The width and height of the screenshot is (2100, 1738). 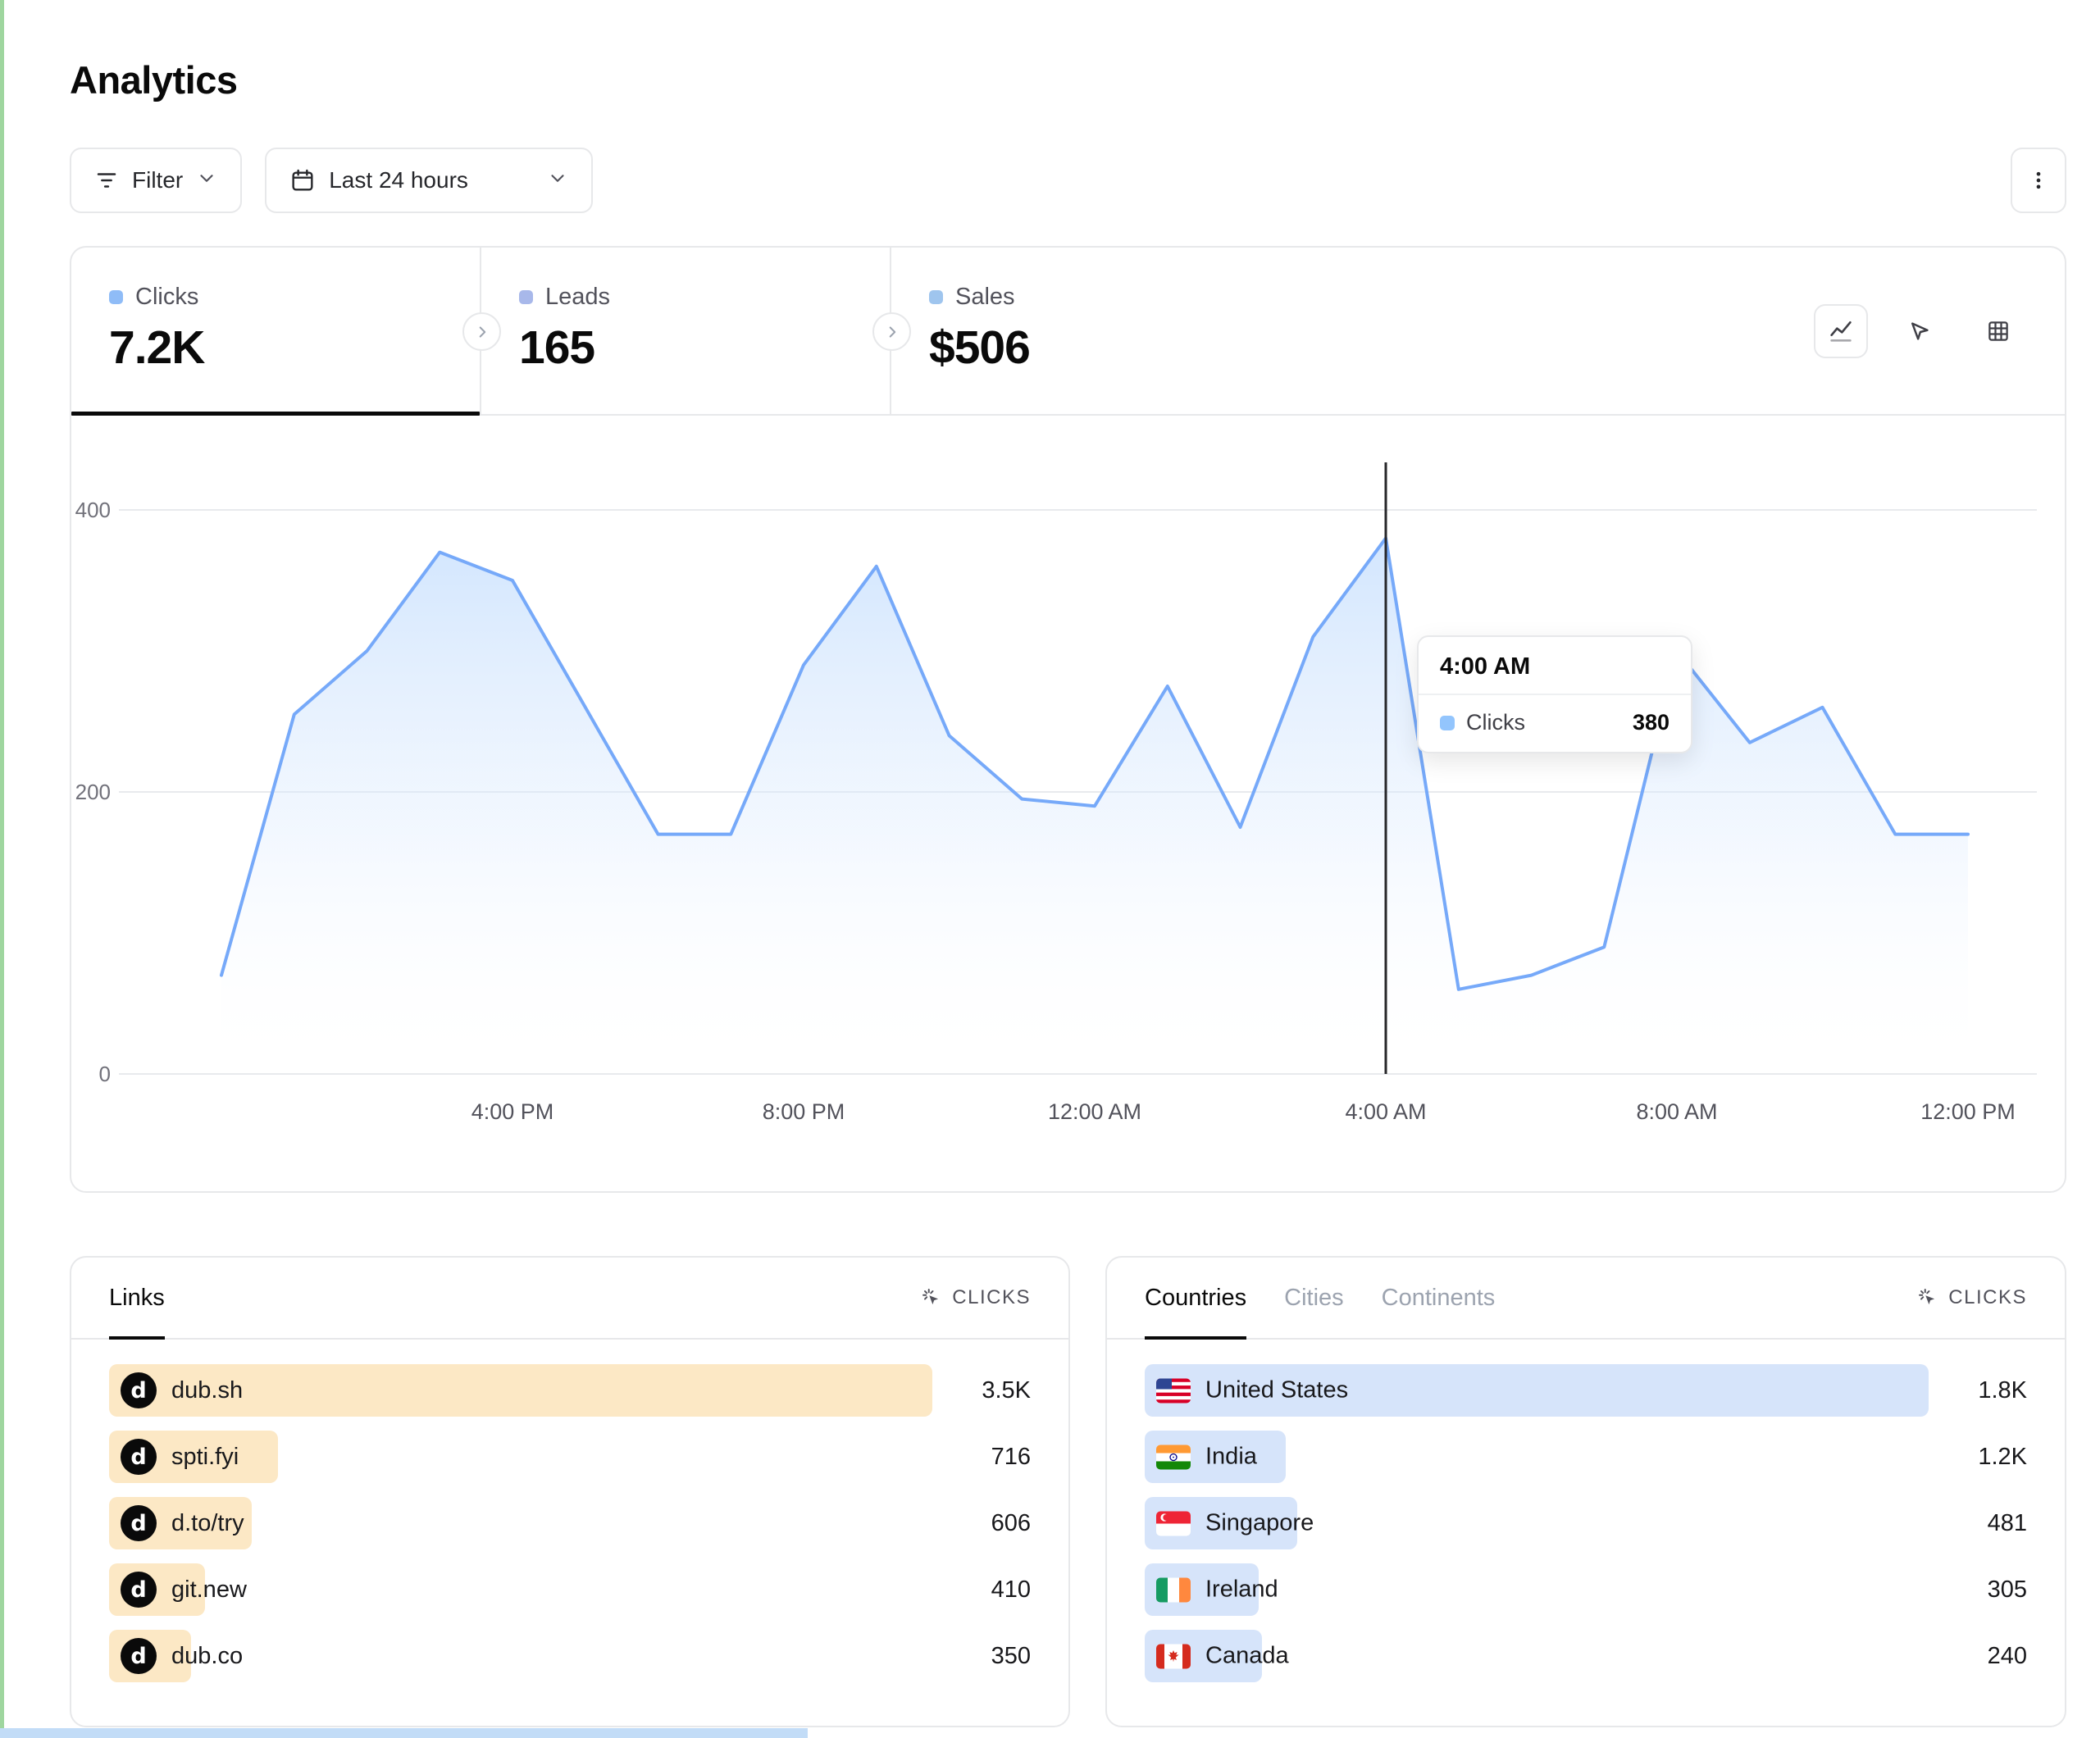 I want to click on tab-cities-label: Cities, so click(x=1314, y=1297).